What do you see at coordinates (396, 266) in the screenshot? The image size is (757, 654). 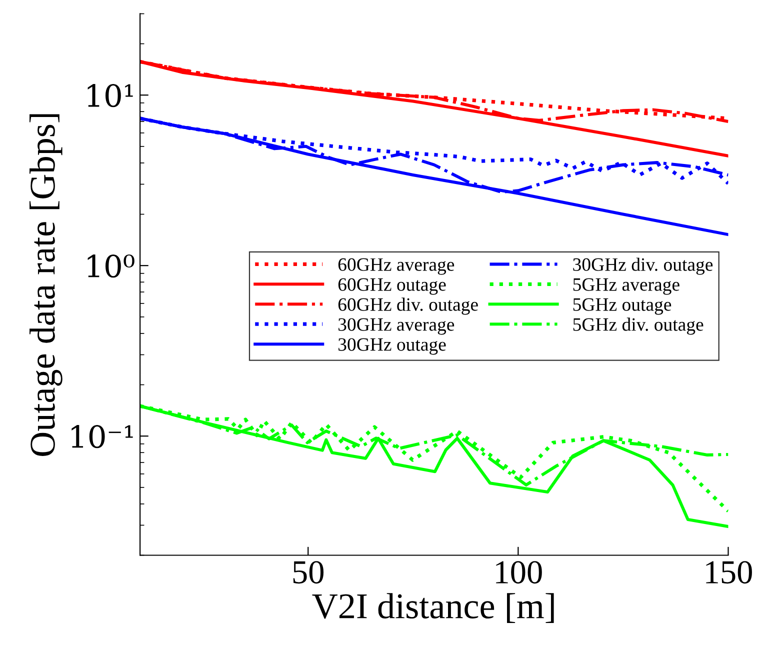 I see `legend-label: 60GHz average` at bounding box center [396, 266].